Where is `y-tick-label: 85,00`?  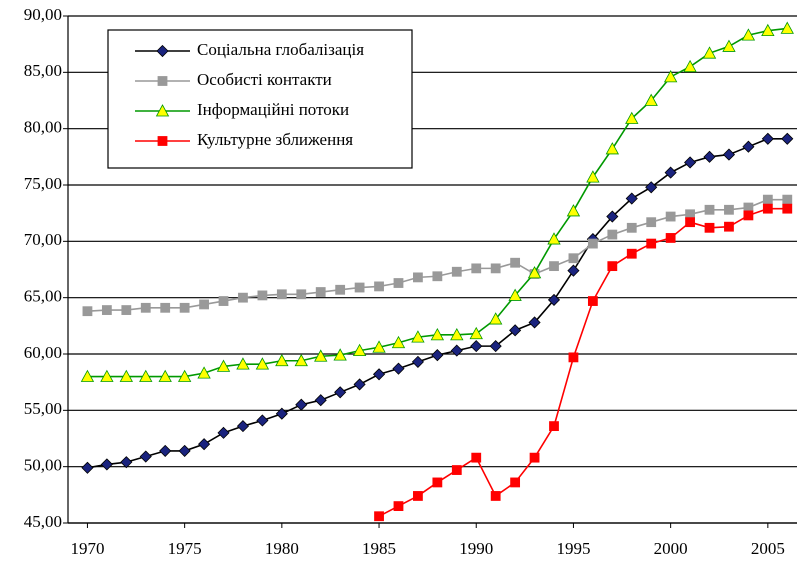 y-tick-label: 85,00 is located at coordinates (43, 70).